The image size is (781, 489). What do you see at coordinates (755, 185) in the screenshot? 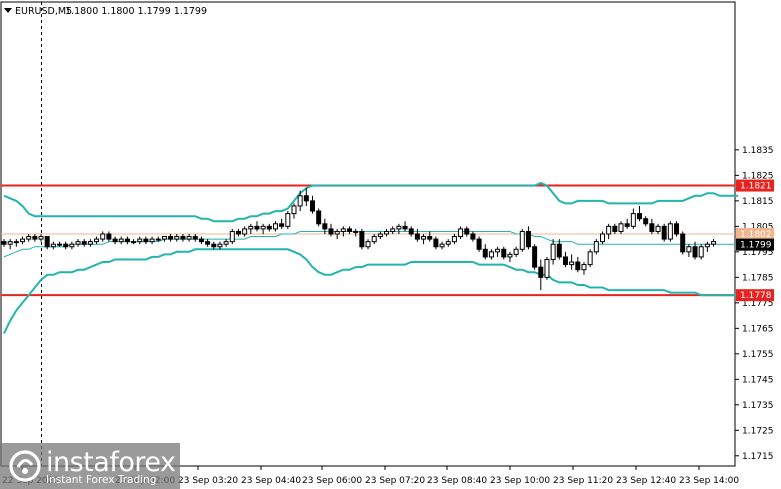
I see `level-badge` at bounding box center [755, 185].